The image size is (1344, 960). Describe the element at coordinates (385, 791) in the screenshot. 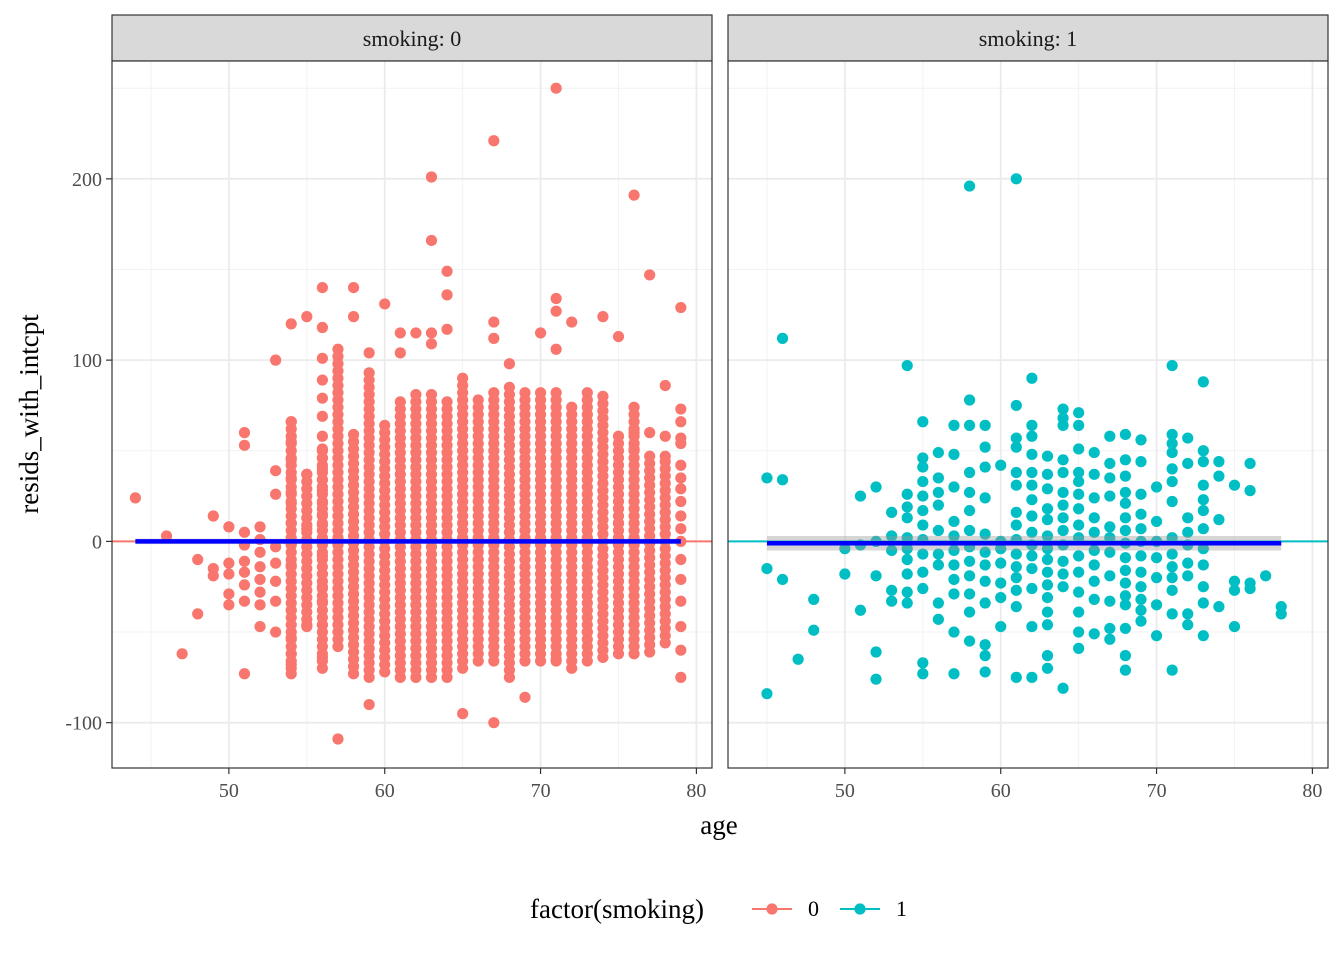

I see `x-tick-label: 60` at that location.